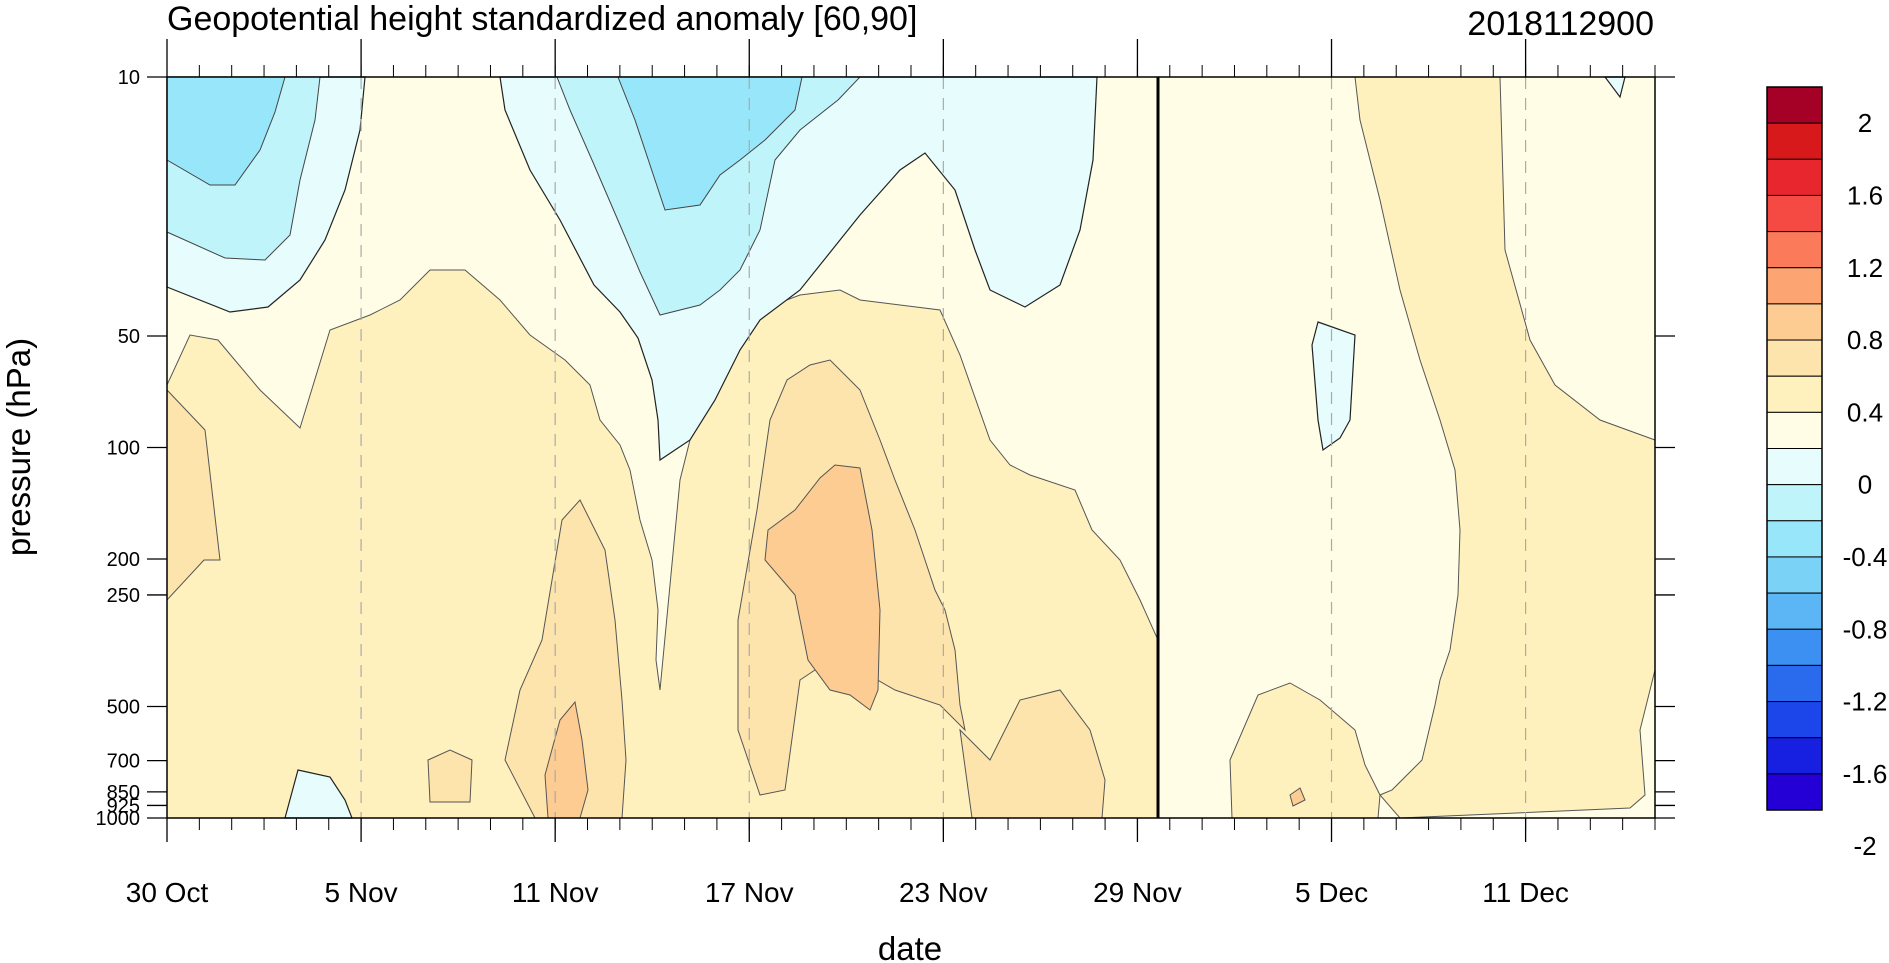  I want to click on y-tick-label: 200, so click(123, 560).